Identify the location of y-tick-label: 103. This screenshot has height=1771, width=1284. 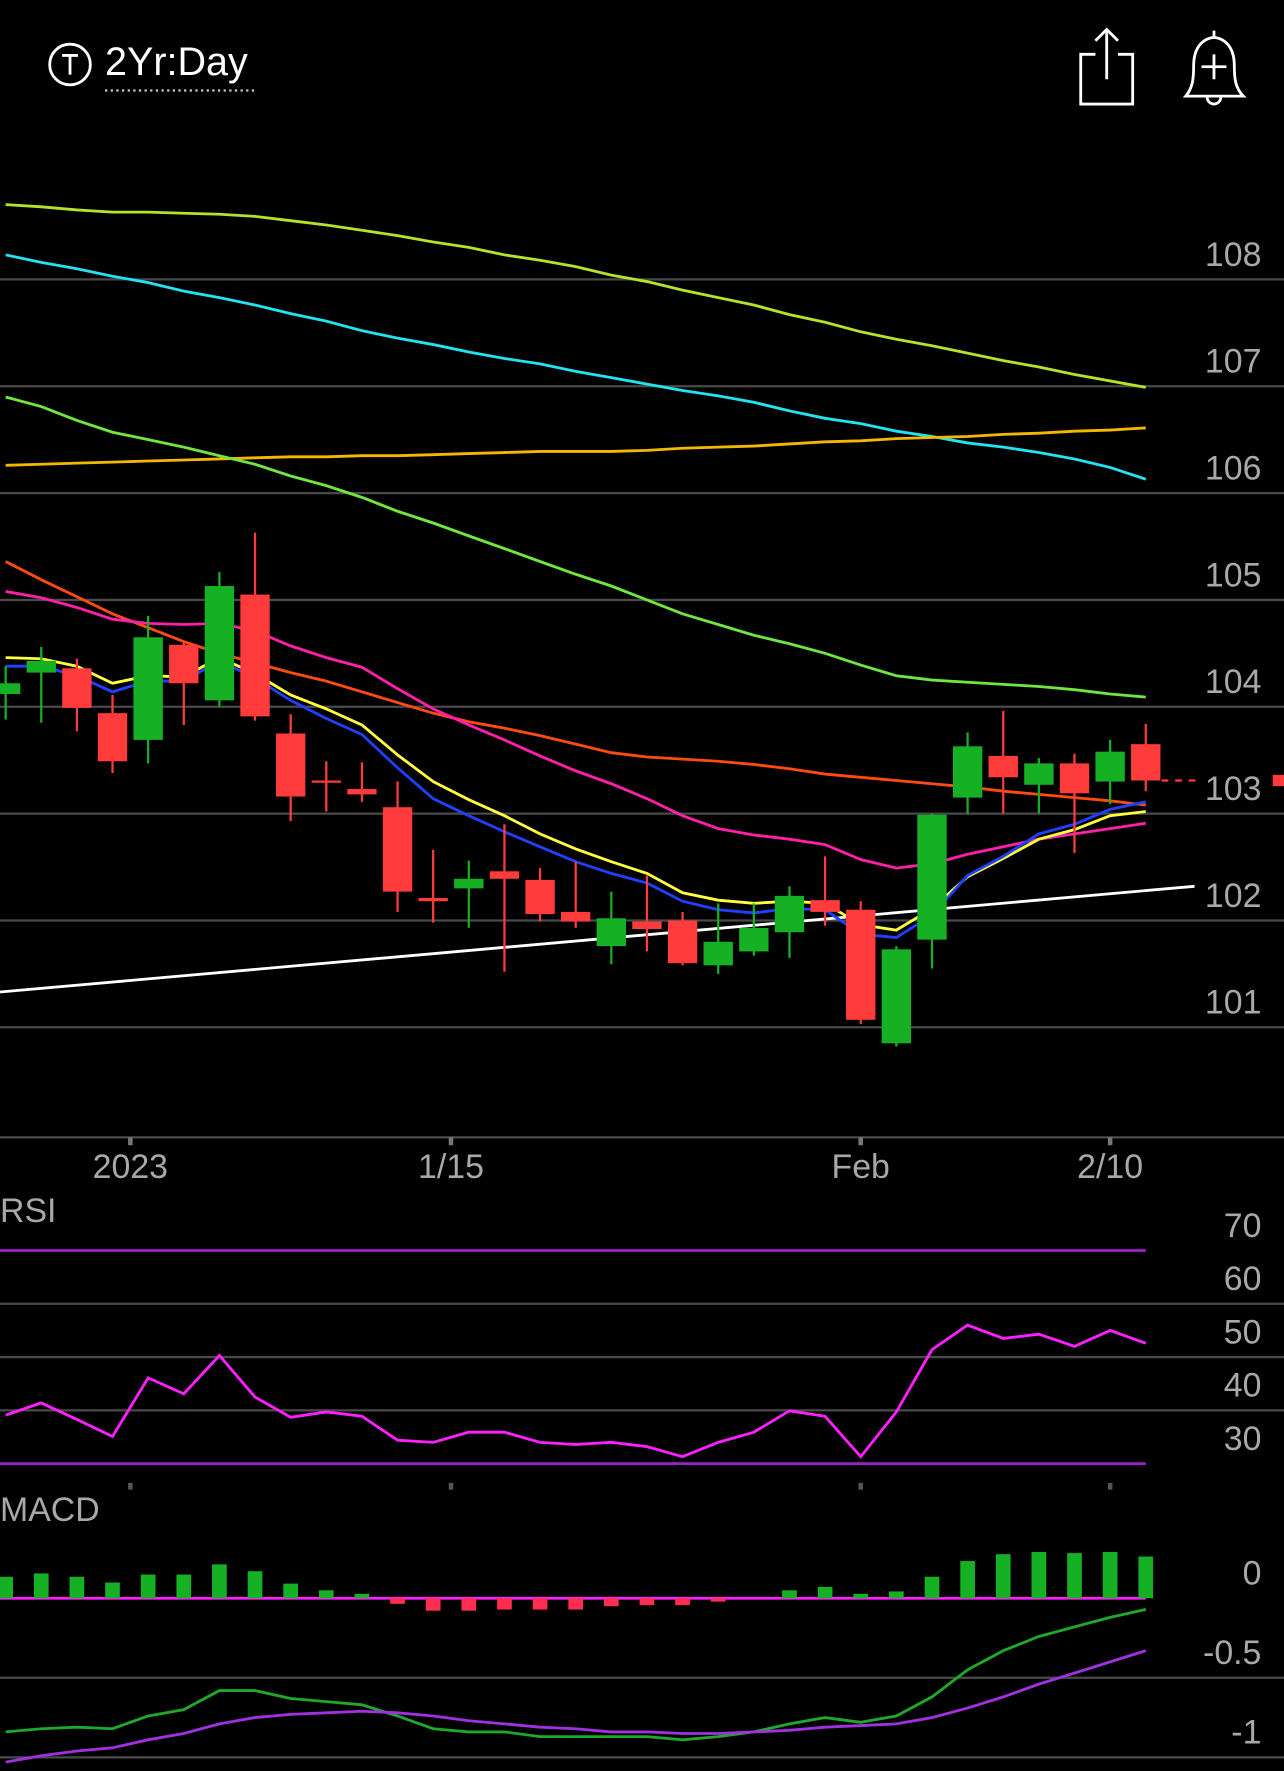
(1233, 789).